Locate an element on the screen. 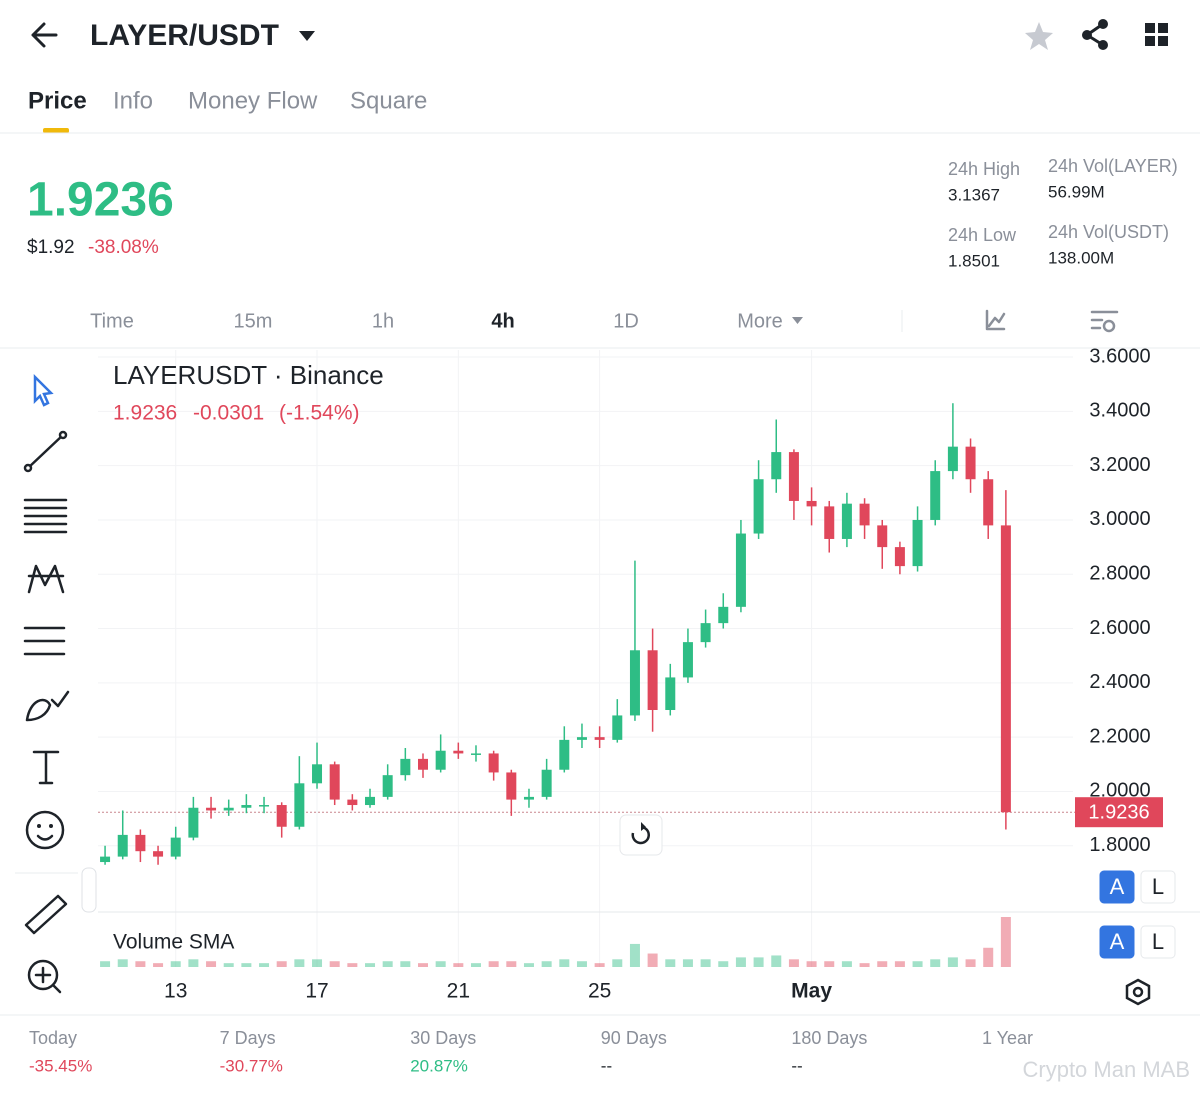 Image resolution: width=1200 pixels, height=1095 pixels. interval: 4h is located at coordinates (502, 321).